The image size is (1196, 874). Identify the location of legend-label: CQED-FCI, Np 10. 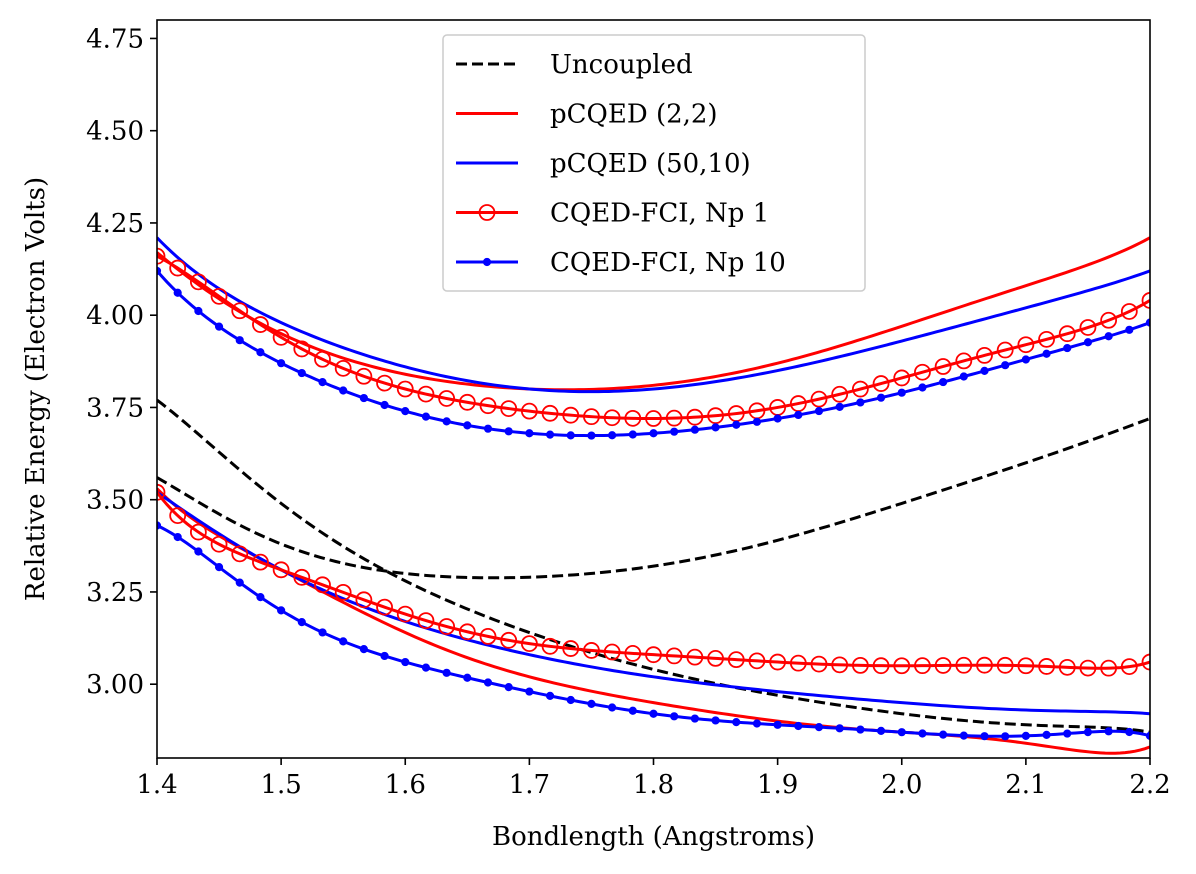
(668, 263).